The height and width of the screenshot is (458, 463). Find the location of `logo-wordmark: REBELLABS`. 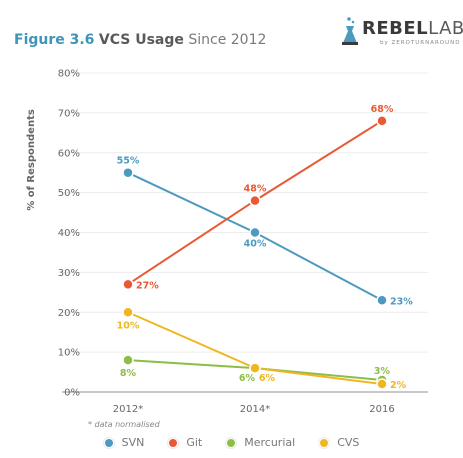

logo-wordmark: REBELLABS is located at coordinates (412, 28).